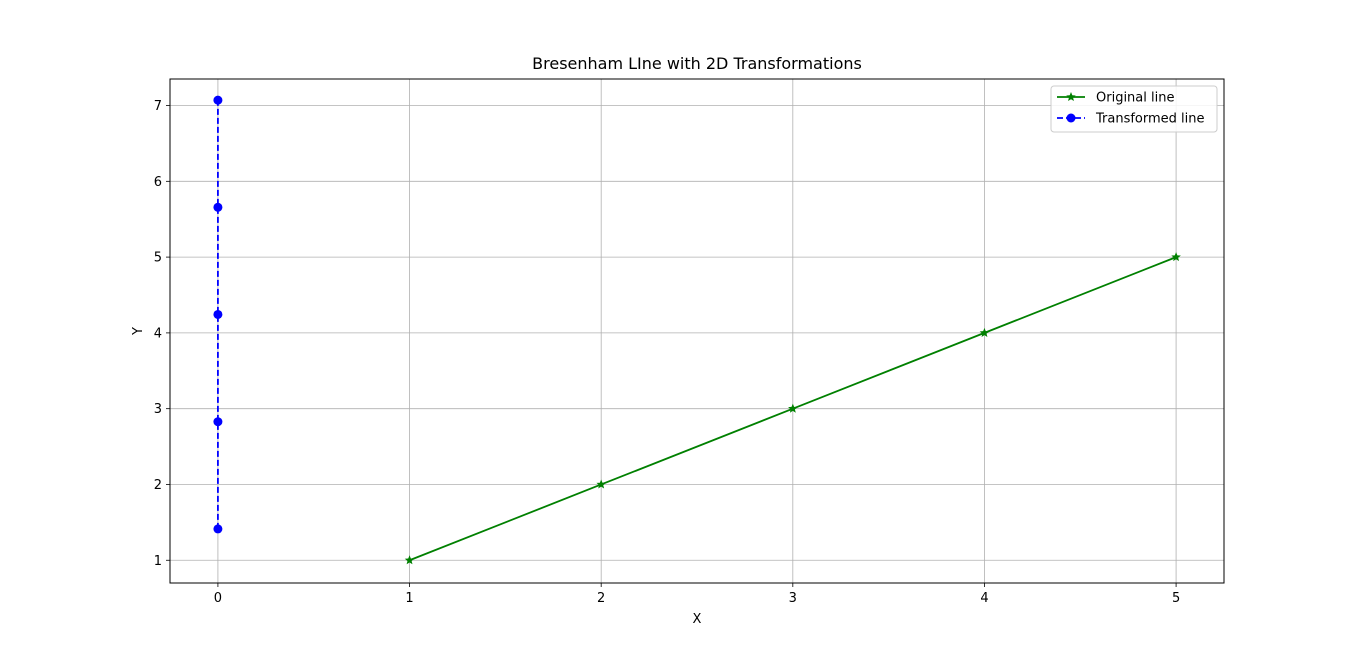 Image resolution: width=1360 pixels, height=655 pixels. What do you see at coordinates (158, 409) in the screenshot?
I see `y-tick-label: 3` at bounding box center [158, 409].